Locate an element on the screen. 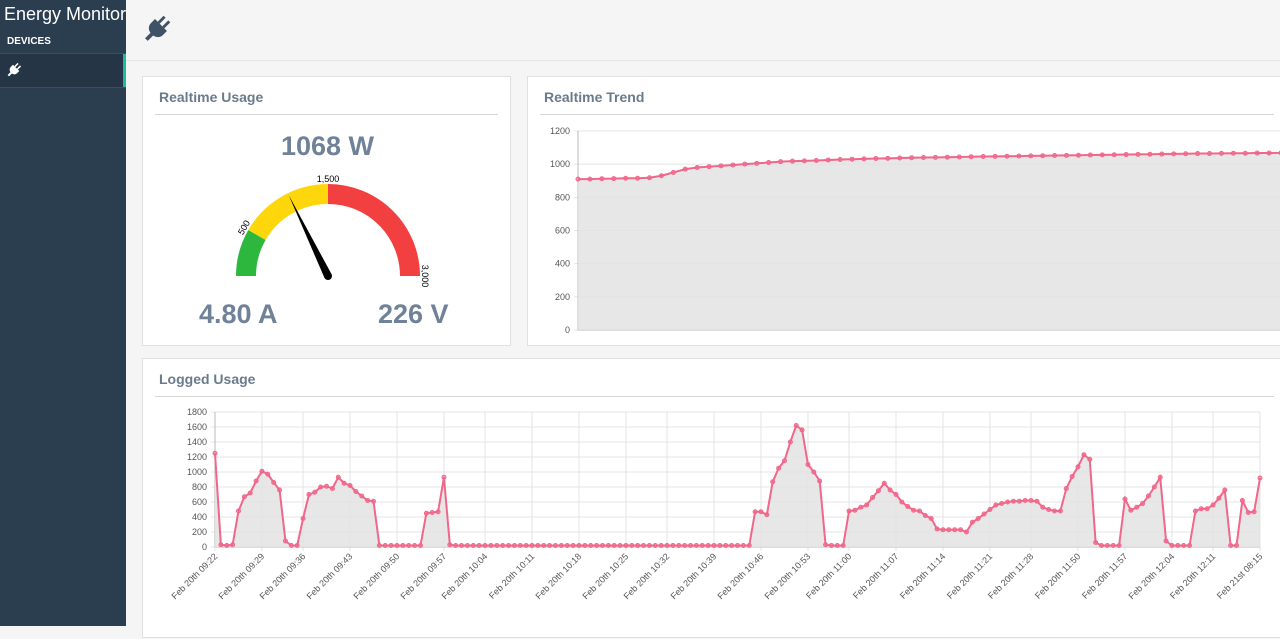  x-tick-label: Feb 20th 11:14 is located at coordinates (922, 575).